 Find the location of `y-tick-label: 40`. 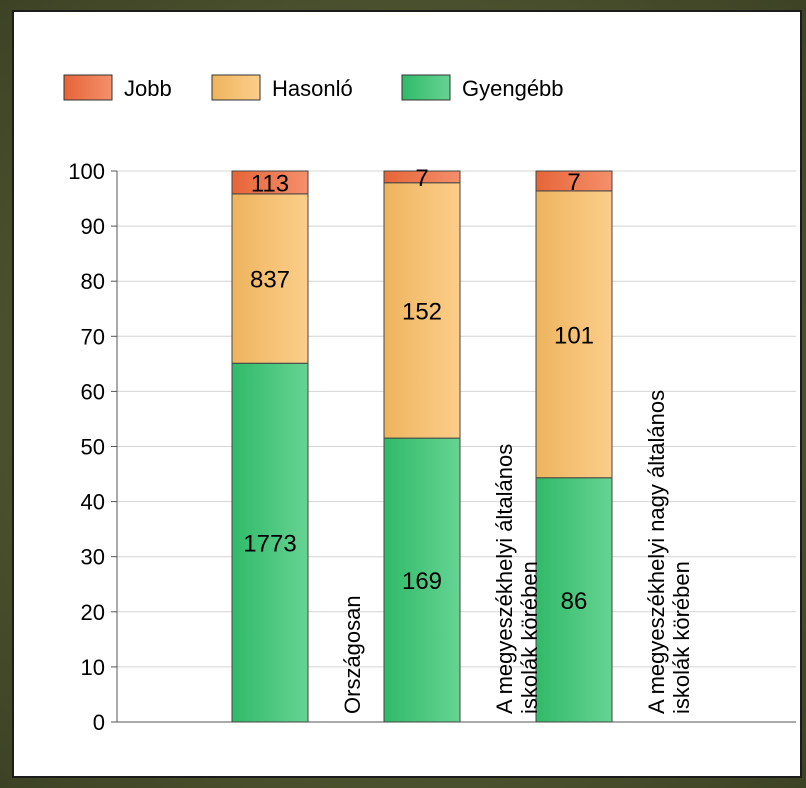

y-tick-label: 40 is located at coordinates (93, 502).